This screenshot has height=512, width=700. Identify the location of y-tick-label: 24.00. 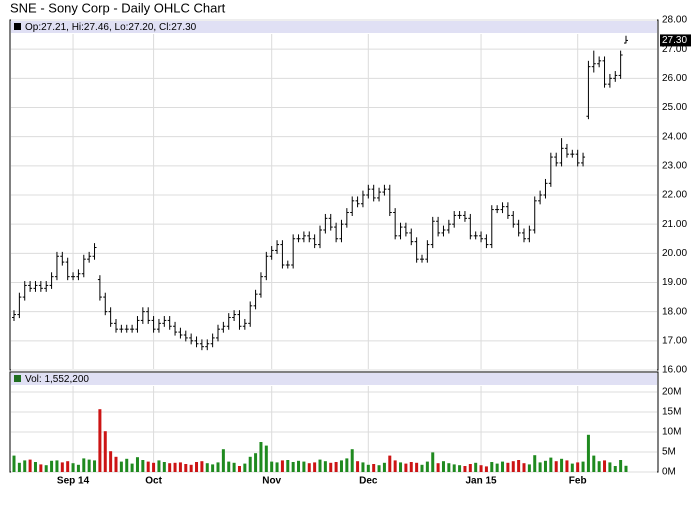
(674, 136).